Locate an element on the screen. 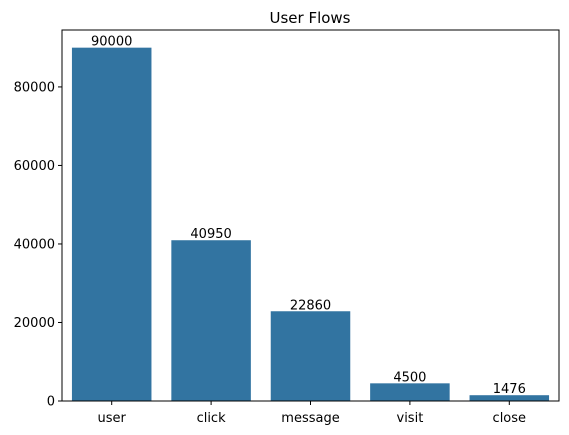 This screenshot has height=435, width=569. x-tick-label-user: user is located at coordinates (112, 418).